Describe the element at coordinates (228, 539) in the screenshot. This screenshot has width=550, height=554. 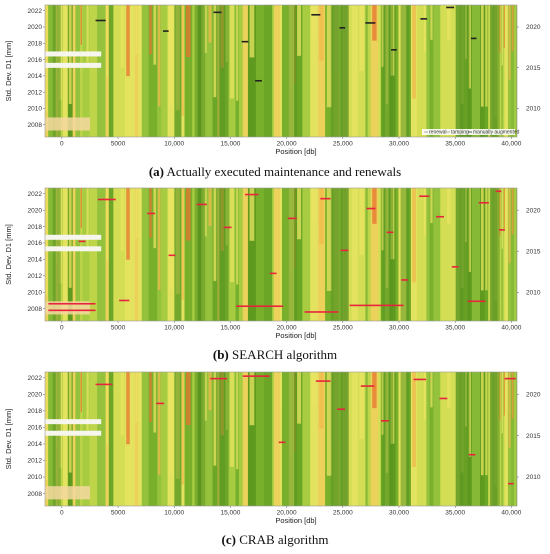
I see `caption-c-letter: (c)` at that location.